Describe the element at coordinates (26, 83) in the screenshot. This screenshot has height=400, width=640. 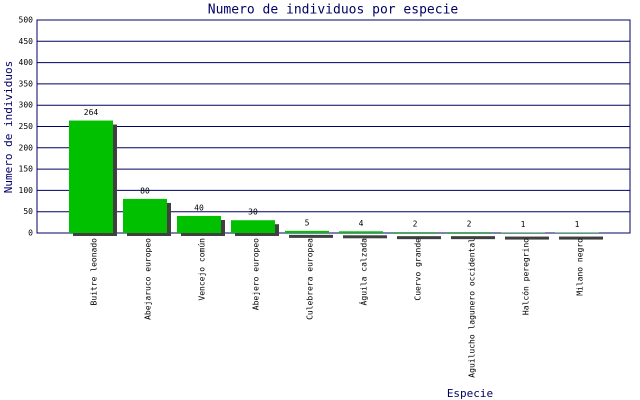
I see `y-tick-label: 350` at that location.